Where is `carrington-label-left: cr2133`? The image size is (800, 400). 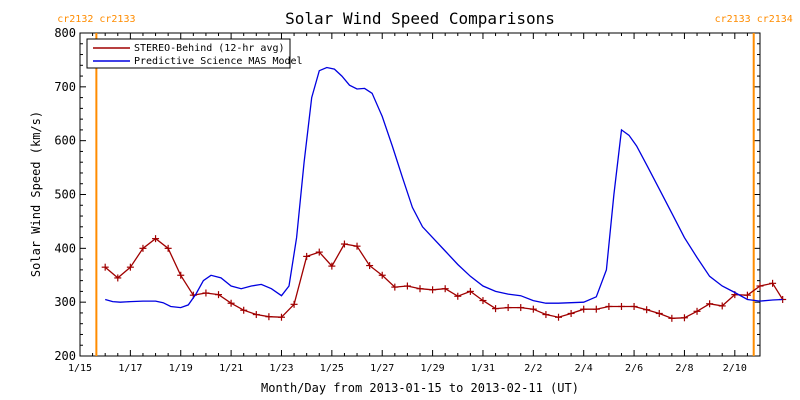
carrington-label-left: cr2133 is located at coordinates (733, 19).